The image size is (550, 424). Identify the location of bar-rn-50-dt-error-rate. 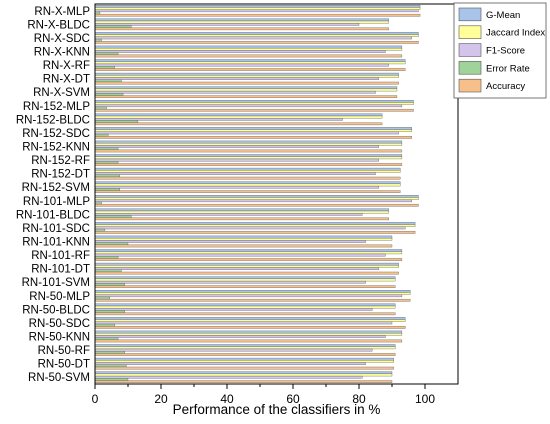
(110, 366).